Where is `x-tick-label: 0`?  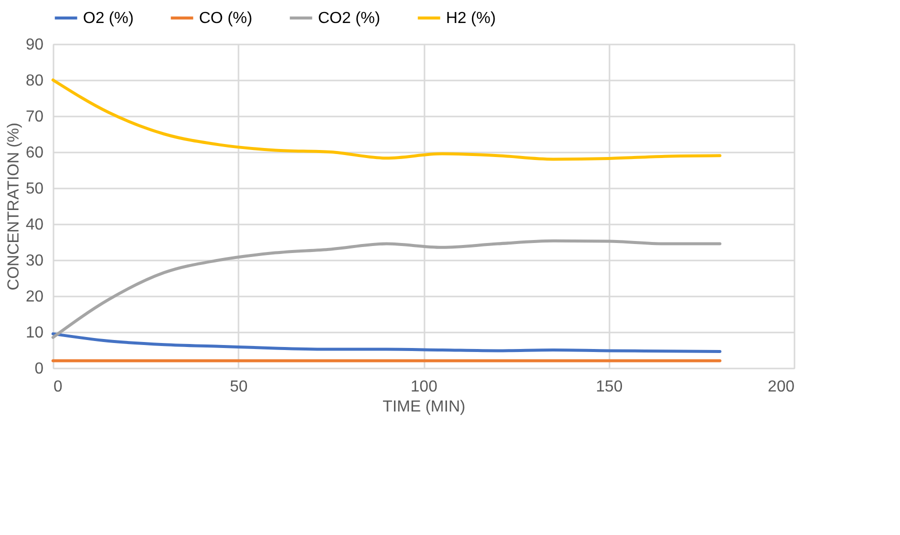
x-tick-label: 0 is located at coordinates (58, 387).